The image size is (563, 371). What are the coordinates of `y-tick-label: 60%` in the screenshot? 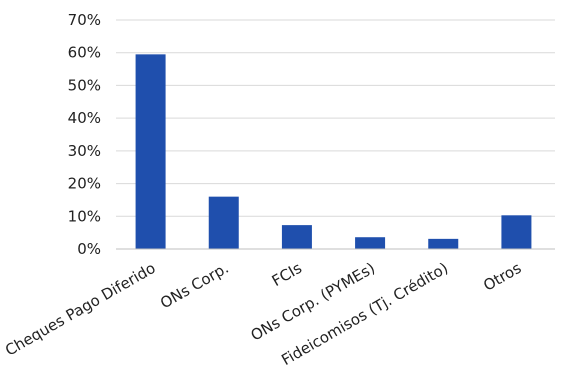 It's located at (84, 53).